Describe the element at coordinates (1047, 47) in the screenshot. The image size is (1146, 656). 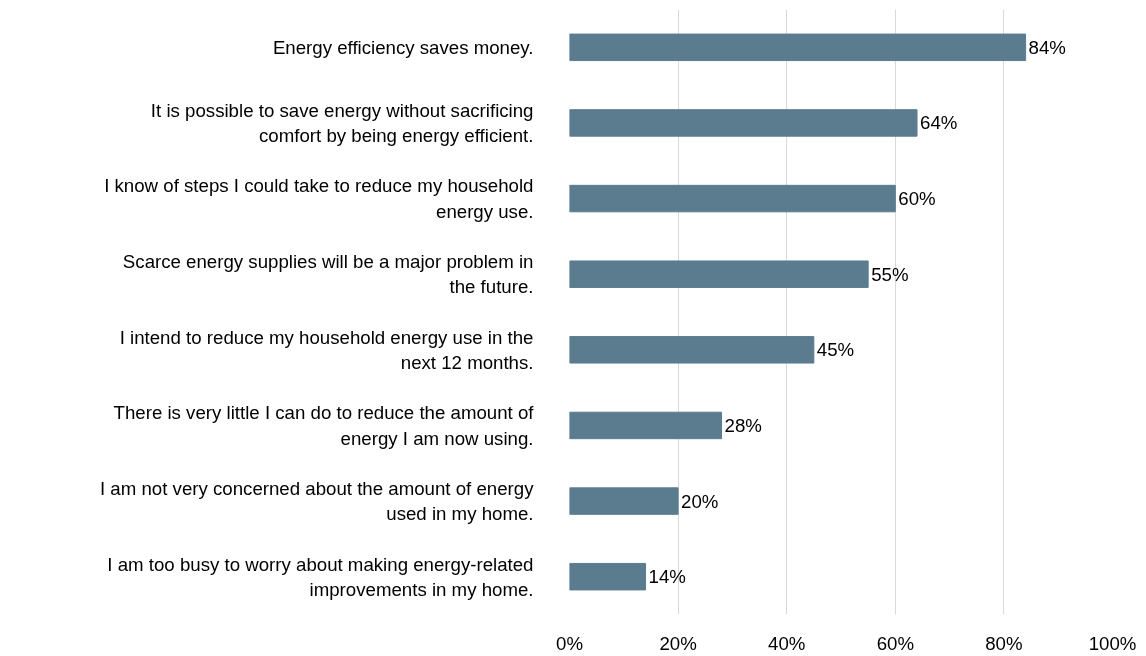
I see `data-label: 84%` at that location.